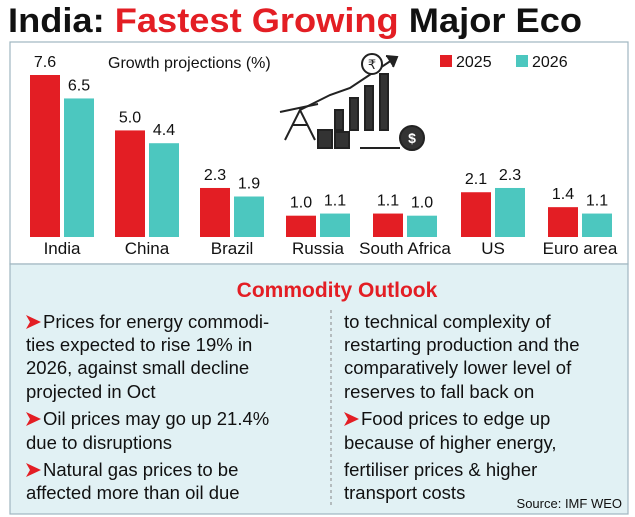 This screenshot has height=517, width=635. Describe the element at coordinates (249, 184) in the screenshot. I see `value-label: 1.9` at that location.